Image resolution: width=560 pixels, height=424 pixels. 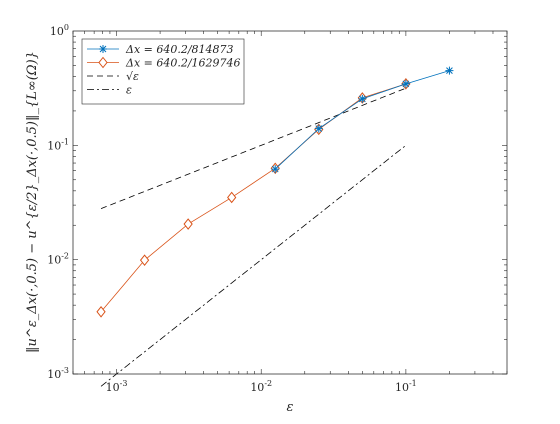 What do you see at coordinates (179, 49) in the screenshot?
I see `legend-label-0: Δx = 640.2/814873` at bounding box center [179, 49].